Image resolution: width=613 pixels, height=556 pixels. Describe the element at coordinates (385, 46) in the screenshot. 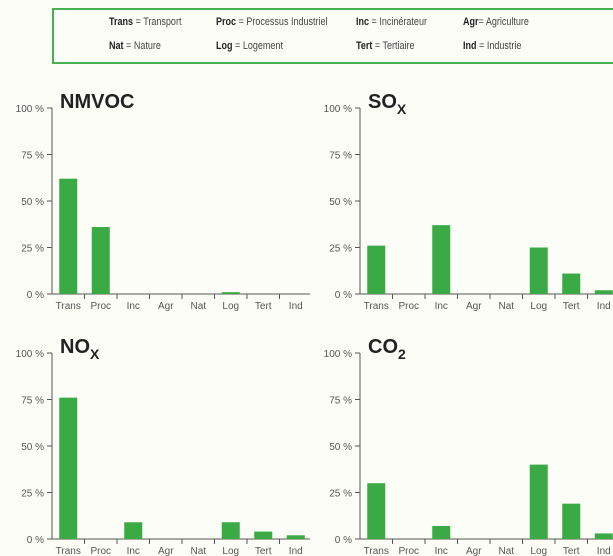

I see `legend-item-tert: Tert = Tertiaire` at that location.